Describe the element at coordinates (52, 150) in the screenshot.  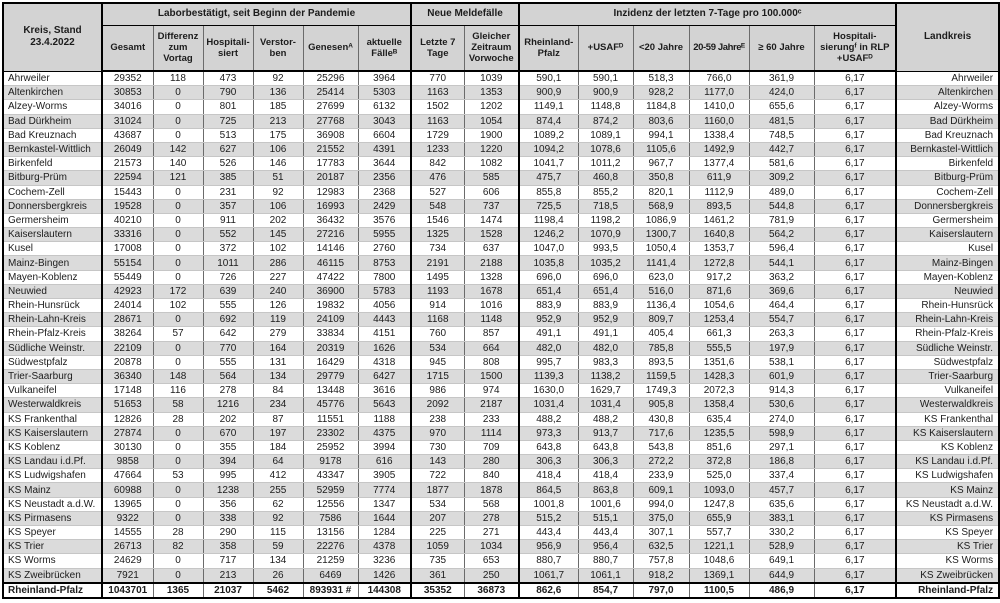
I see `row-label-kreis: Bernkastel-Wittlich` at that location.